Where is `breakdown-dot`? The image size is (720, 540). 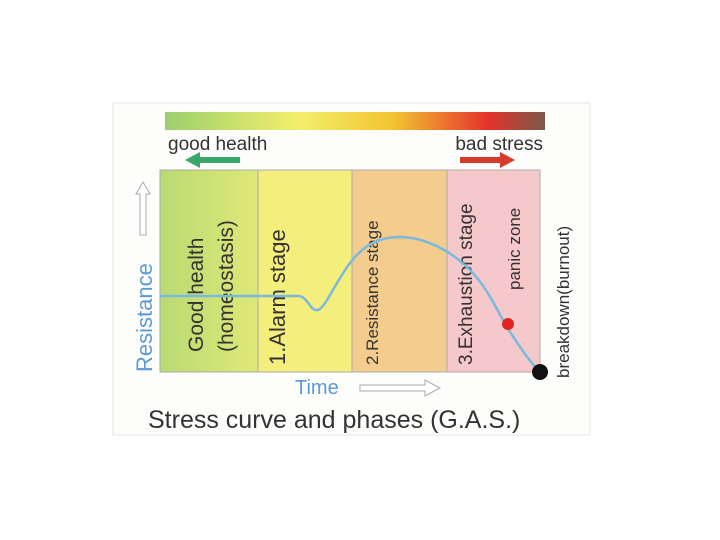 breakdown-dot is located at coordinates (540, 372).